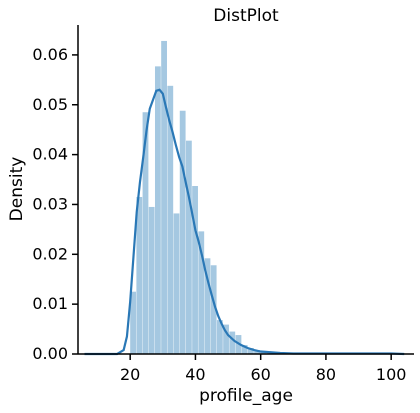 This screenshot has width=420, height=413. What do you see at coordinates (50, 104) in the screenshot?
I see `y-tick-label: 0.05` at bounding box center [50, 104].